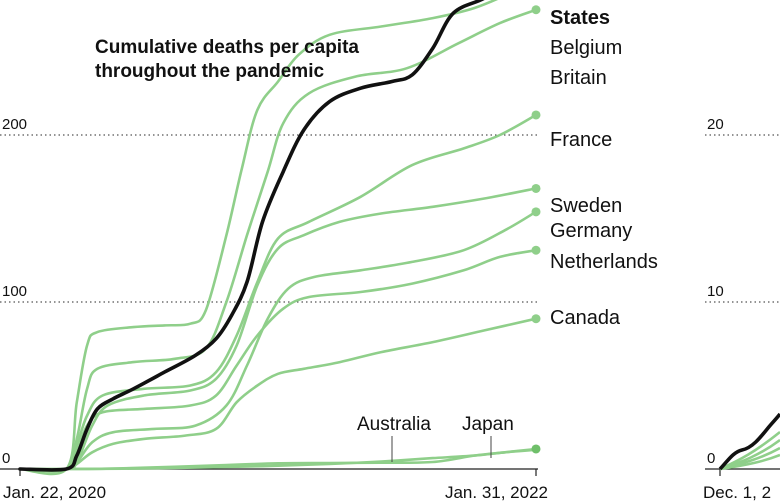 This screenshot has height=501, width=780. What do you see at coordinates (536, 188) in the screenshot?
I see `endpoint-sweden` at bounding box center [536, 188].